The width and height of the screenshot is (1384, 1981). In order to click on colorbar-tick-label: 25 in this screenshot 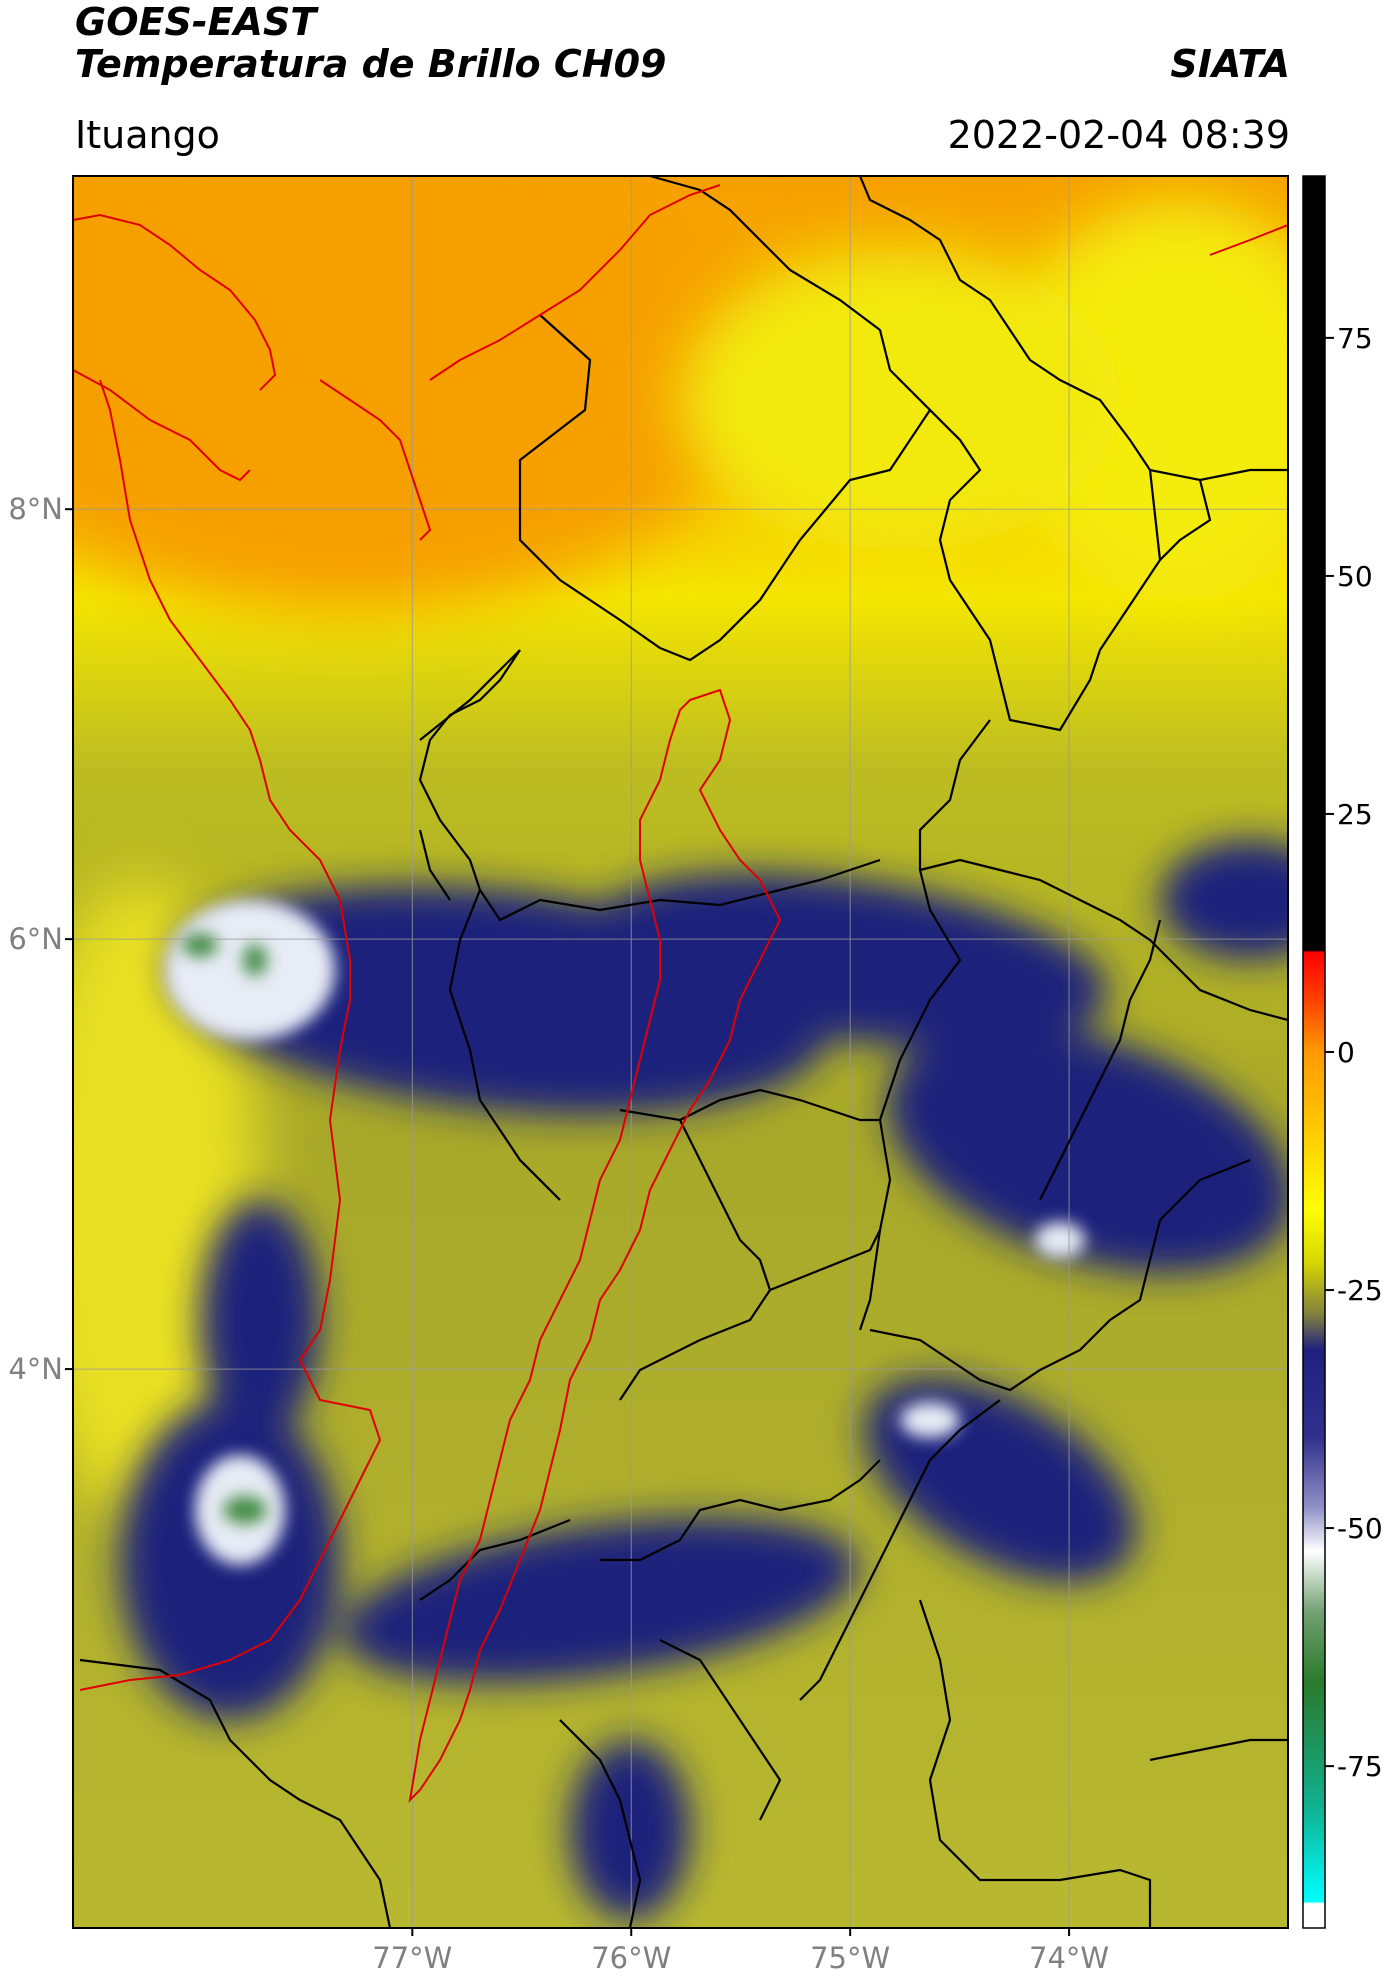, I will do `click(1355, 814)`.